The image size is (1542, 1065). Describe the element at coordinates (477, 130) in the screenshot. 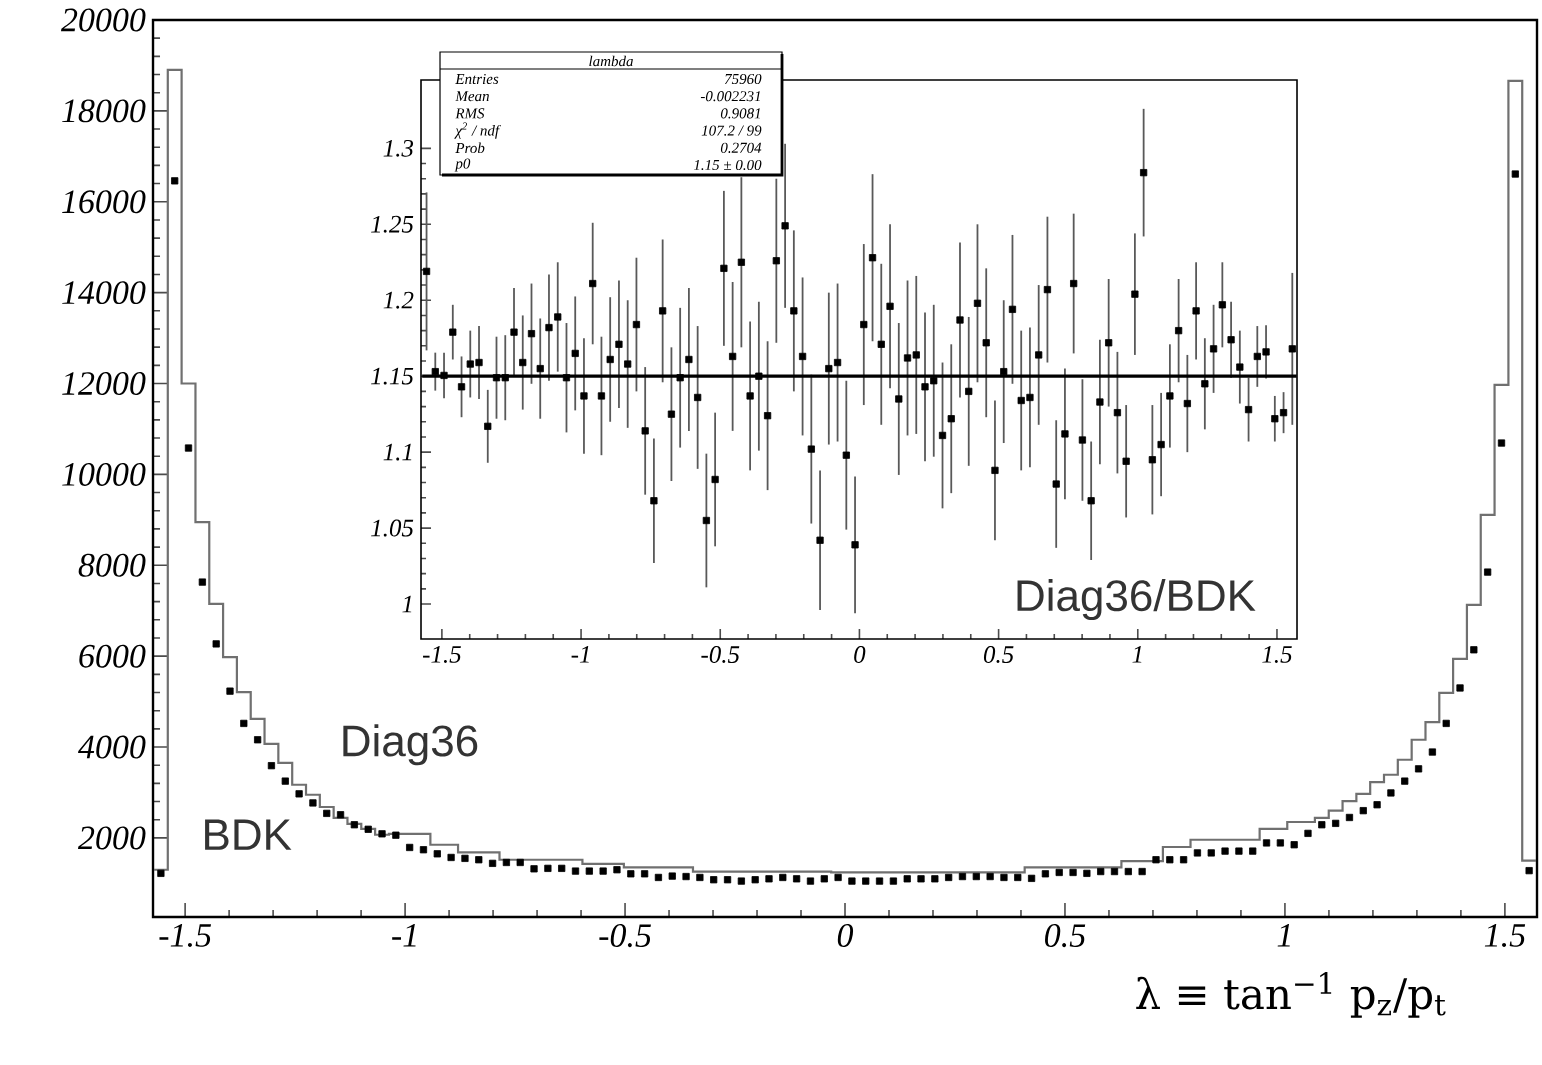

I see `annotation: χ$^{2}$ / ndf` at that location.